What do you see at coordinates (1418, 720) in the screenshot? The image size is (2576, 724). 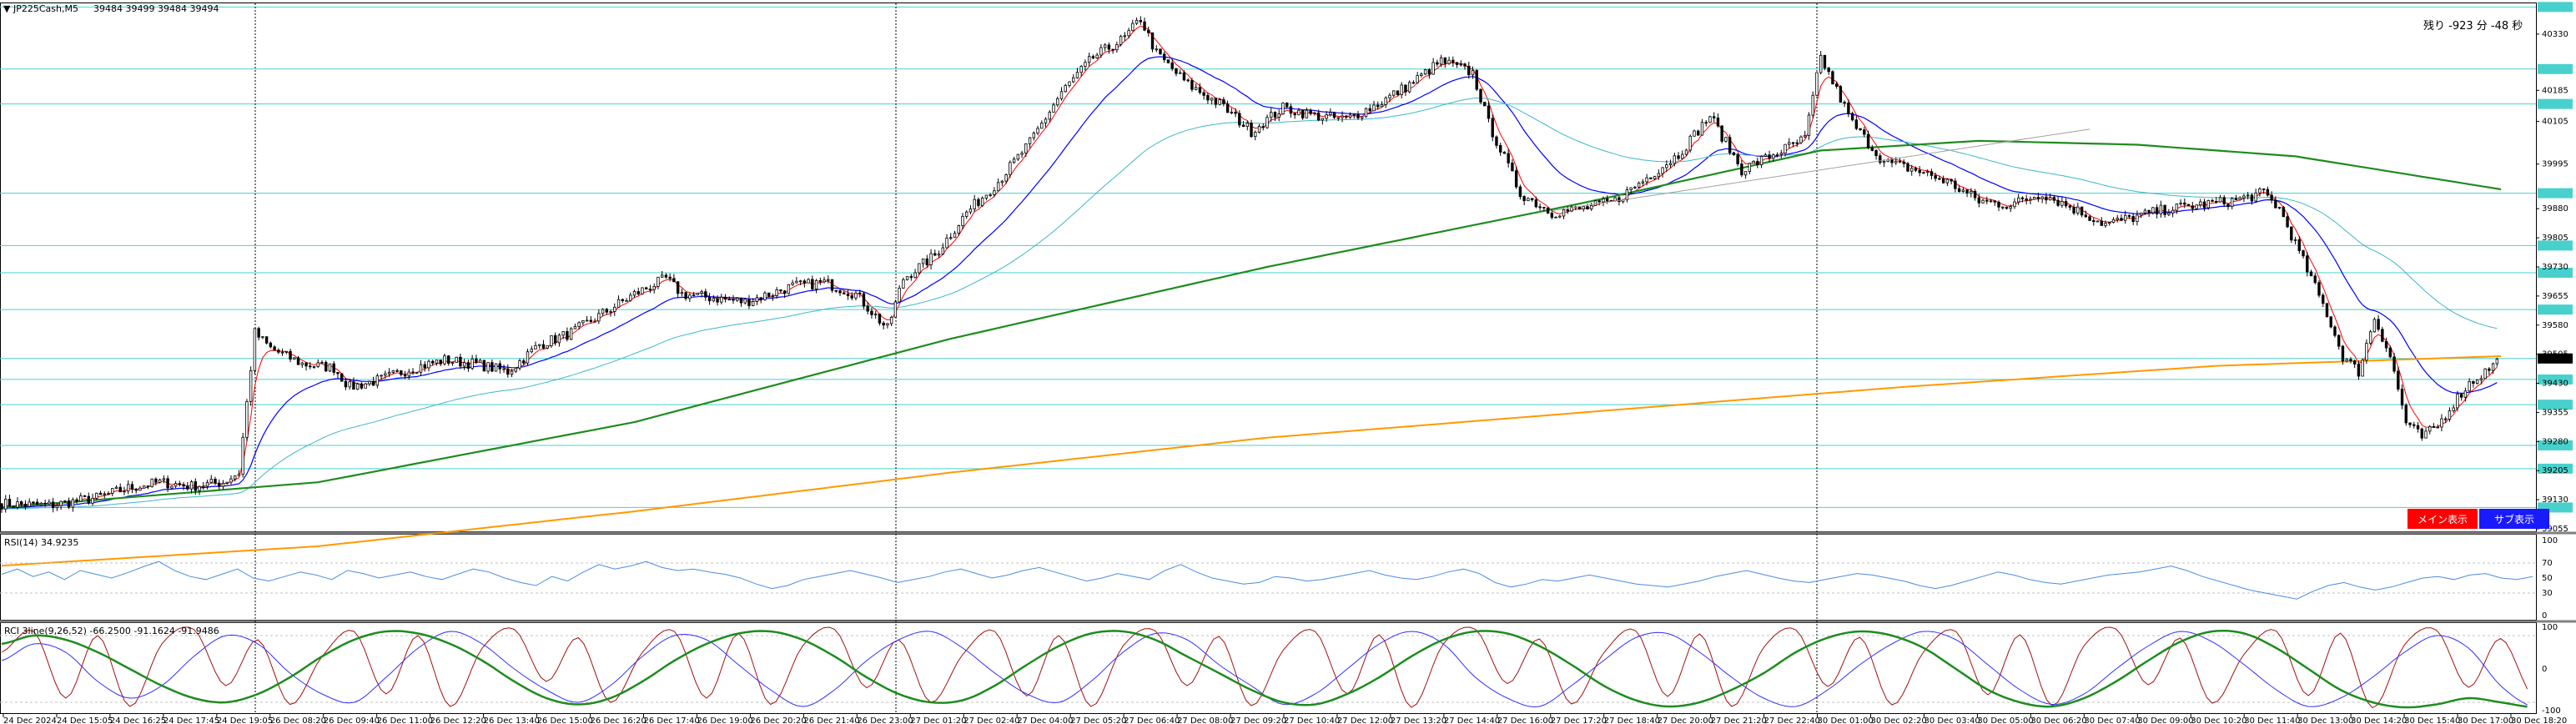 I see `time-tick-label: 27 Dec 13:20` at bounding box center [1418, 720].